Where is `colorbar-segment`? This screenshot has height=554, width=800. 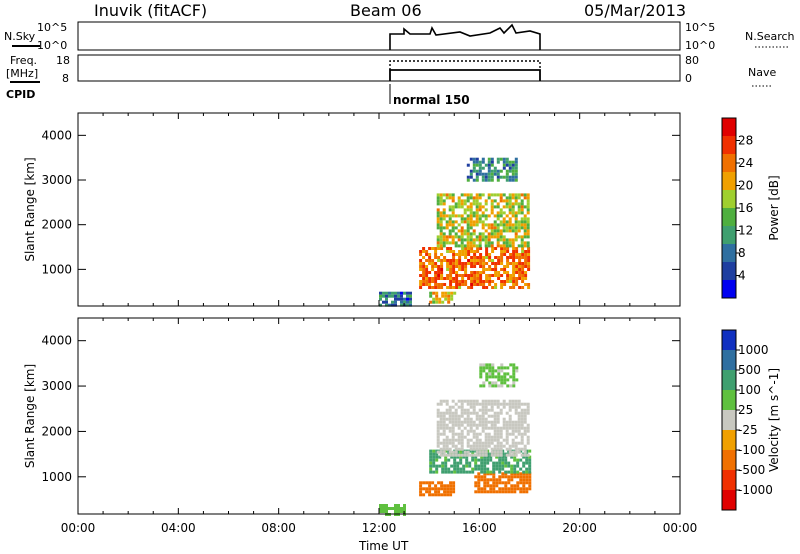
colorbar-segment is located at coordinates (729, 340).